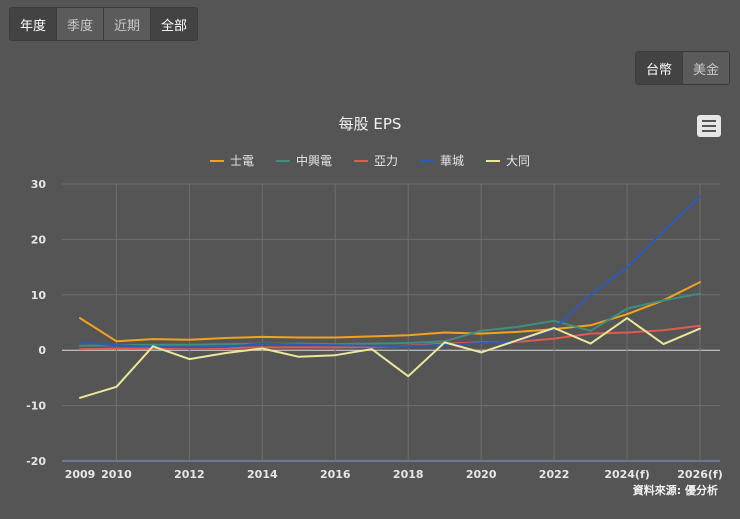 The height and width of the screenshot is (519, 740). I want to click on x-tick-label: 2018, so click(408, 474).